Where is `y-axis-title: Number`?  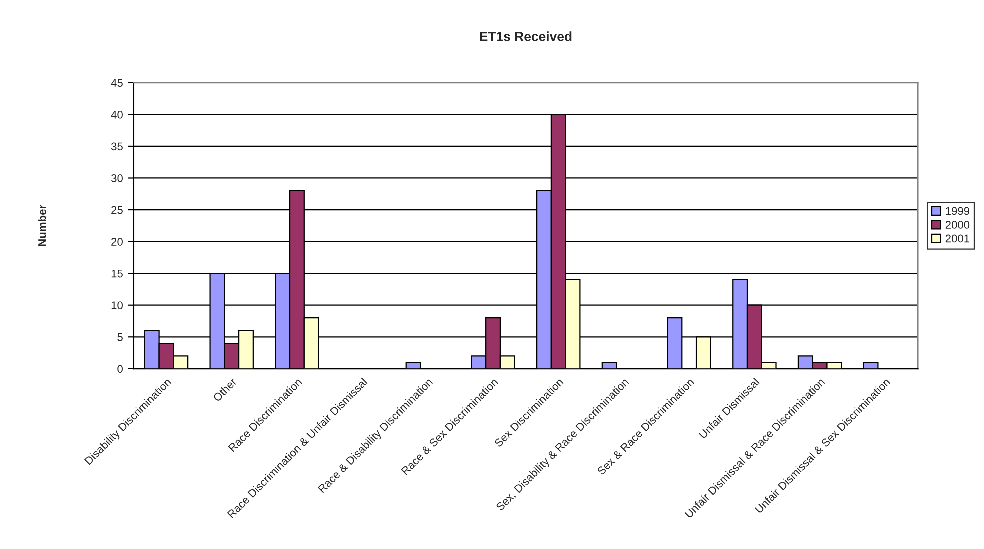
y-axis-title: Number is located at coordinates (42, 225).